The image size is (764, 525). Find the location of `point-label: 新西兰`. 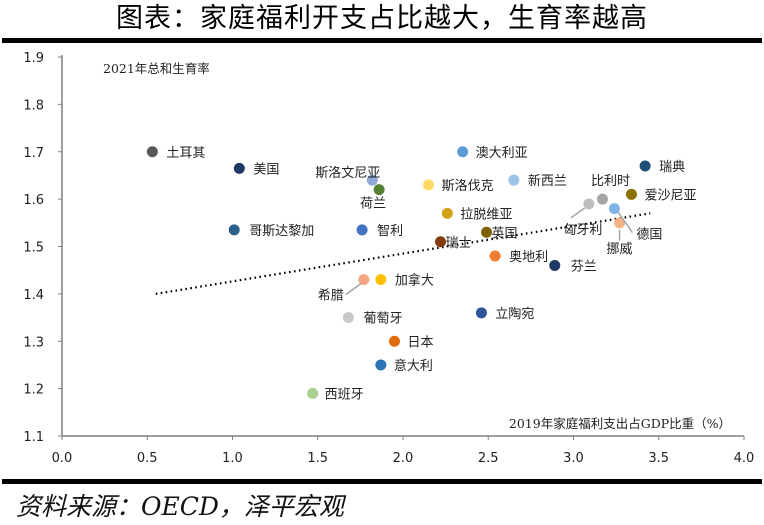

point-label: 新西兰 is located at coordinates (547, 181).